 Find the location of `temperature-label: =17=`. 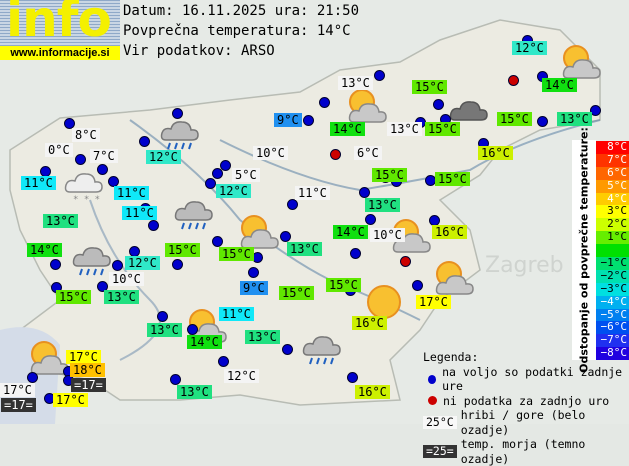

temperature-label: =17= is located at coordinates (88, 385).